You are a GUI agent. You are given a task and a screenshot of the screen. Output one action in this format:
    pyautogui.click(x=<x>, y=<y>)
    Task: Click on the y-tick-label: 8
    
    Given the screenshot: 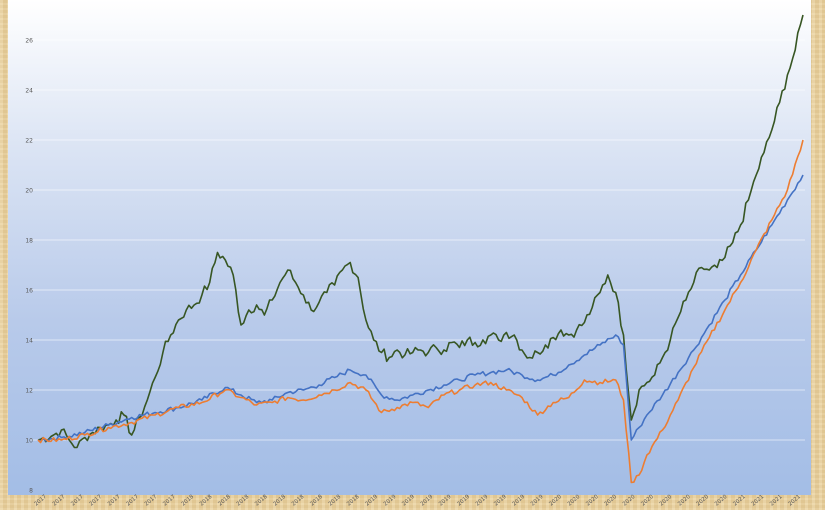 What is the action you would take?
    pyautogui.click(x=31, y=491)
    